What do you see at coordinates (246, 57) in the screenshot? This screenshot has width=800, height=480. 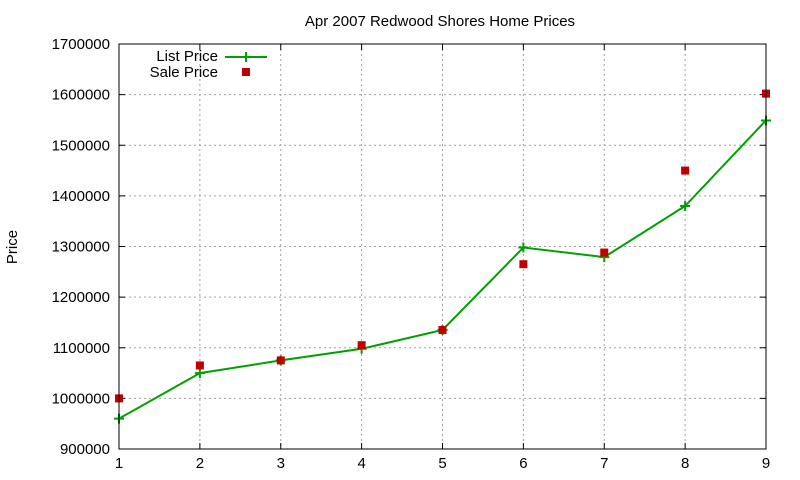 I see `legend-marker-list-price` at bounding box center [246, 57].